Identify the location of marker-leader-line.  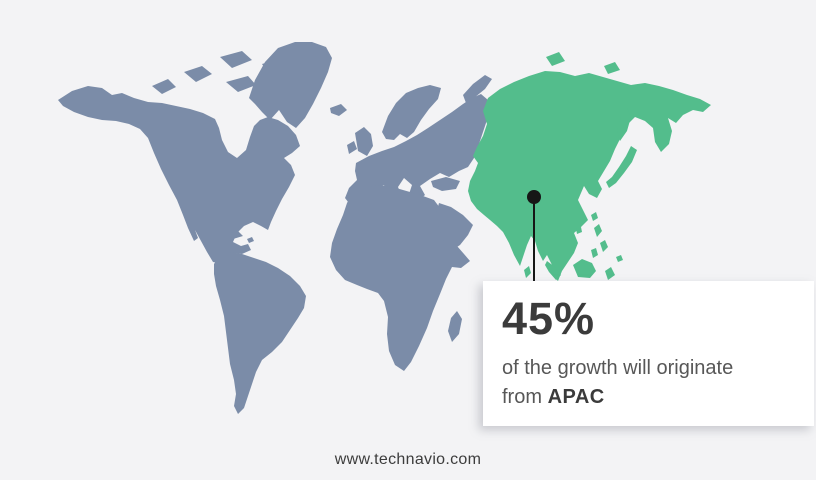
(534, 239).